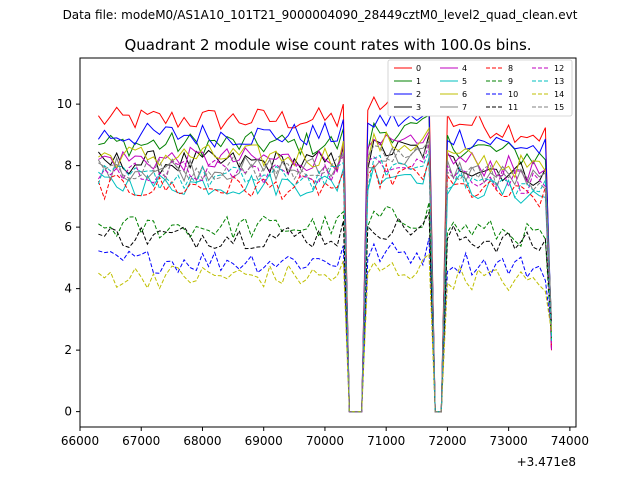  Describe the element at coordinates (141, 441) in the screenshot. I see `x-tick-label: 67000` at that location.